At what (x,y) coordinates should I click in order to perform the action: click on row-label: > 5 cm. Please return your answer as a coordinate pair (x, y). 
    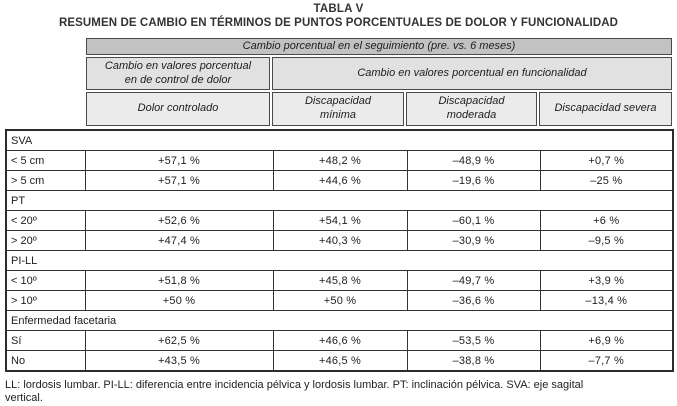
    Looking at the image, I should click on (45, 180).